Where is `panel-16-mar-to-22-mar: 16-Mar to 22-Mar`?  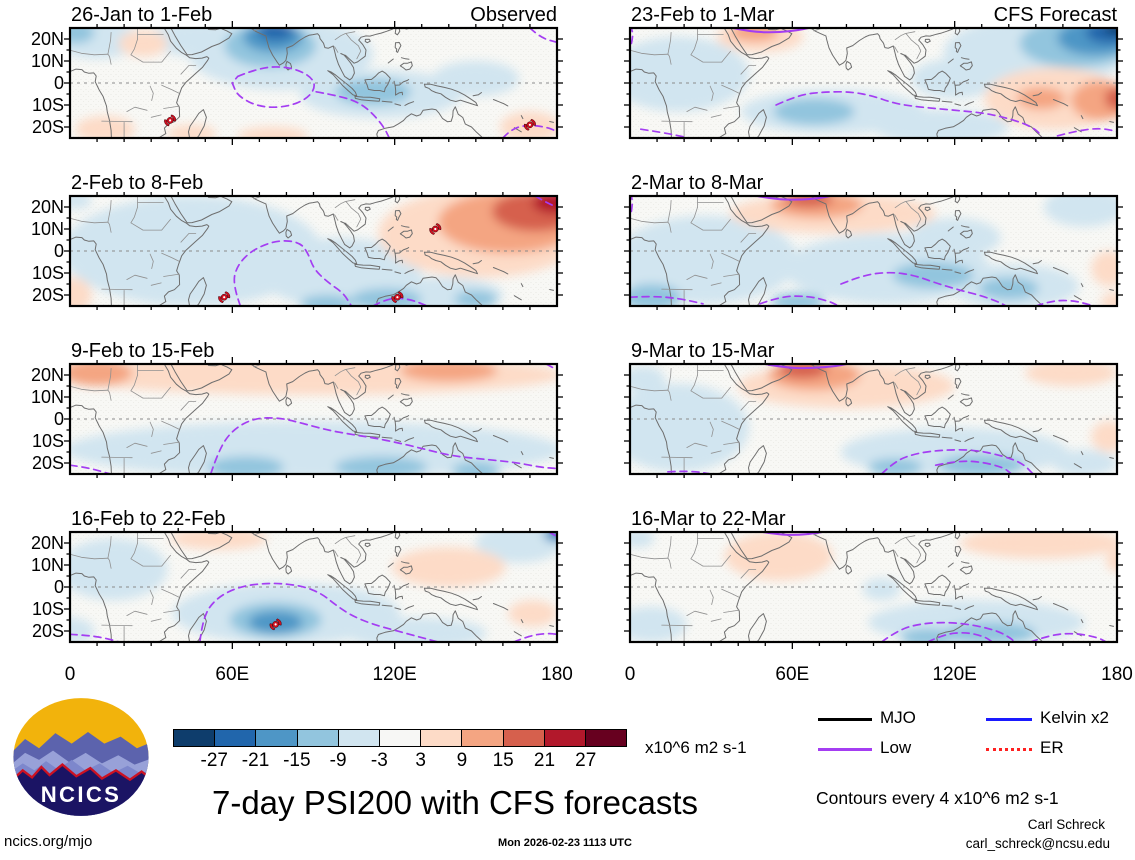
panel-16-mar-to-22-mar: 16-Mar to 22-Mar is located at coordinates (873, 578).